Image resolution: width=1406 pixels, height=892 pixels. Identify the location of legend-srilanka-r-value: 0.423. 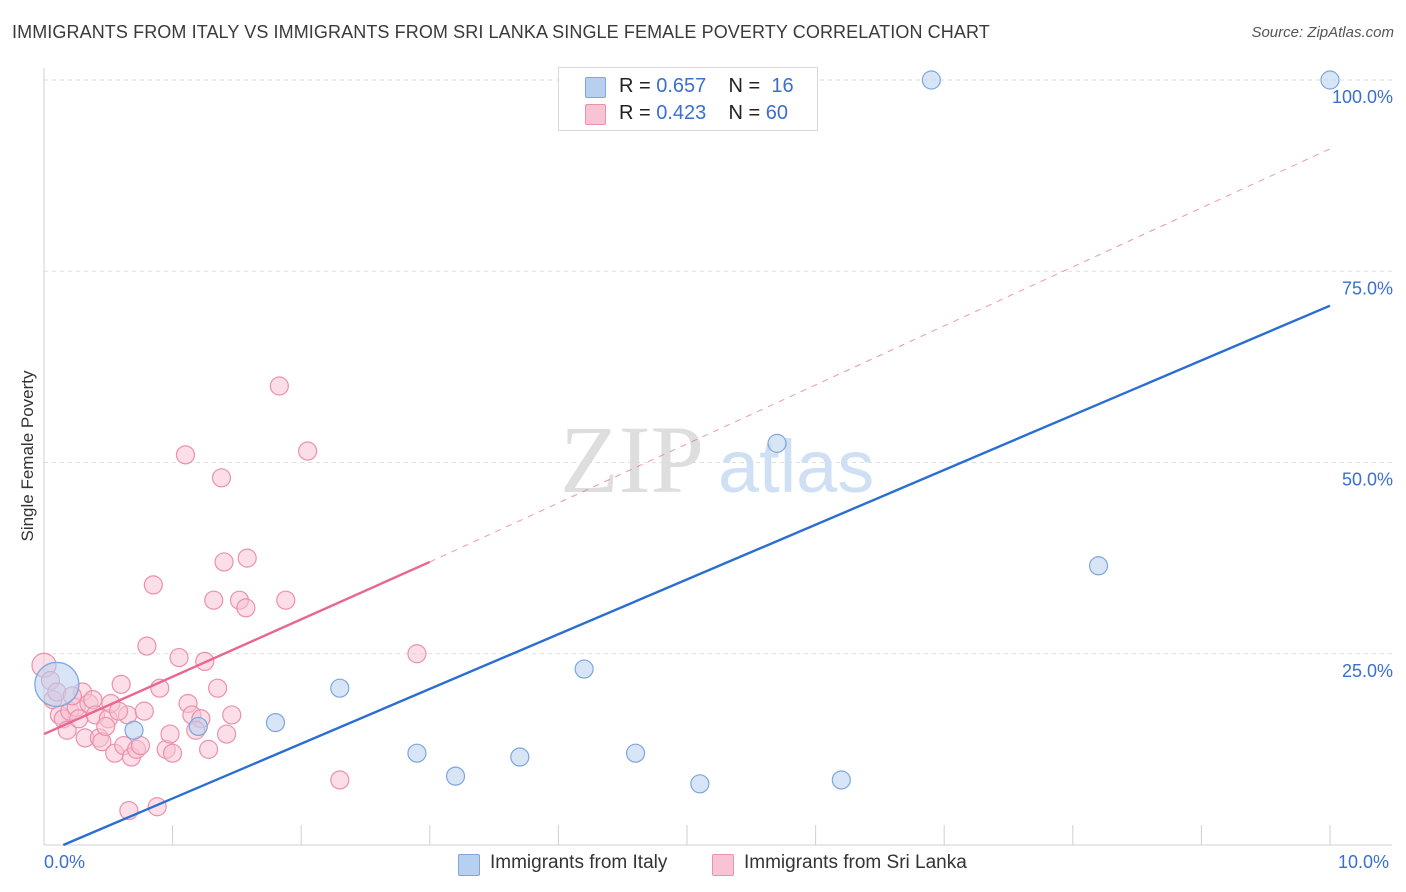
(681, 113).